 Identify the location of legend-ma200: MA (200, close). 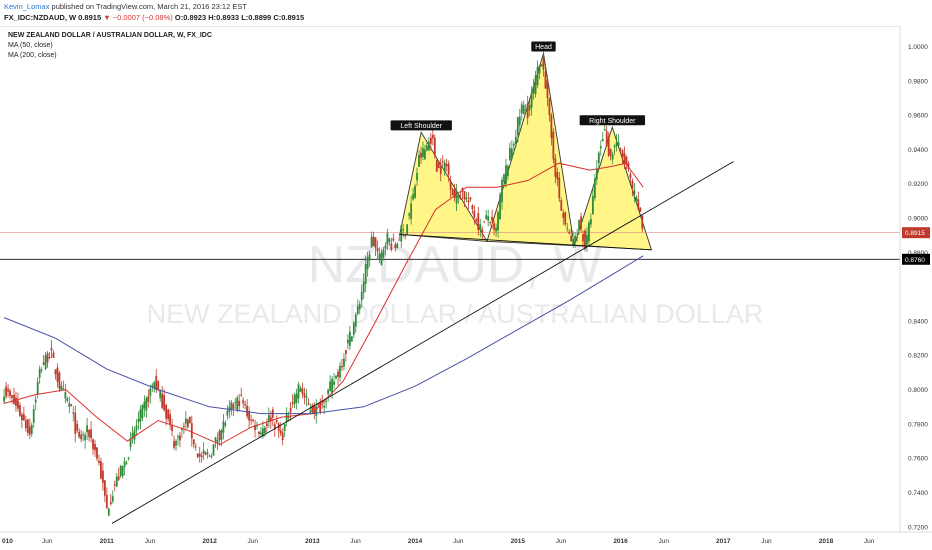
(32, 55).